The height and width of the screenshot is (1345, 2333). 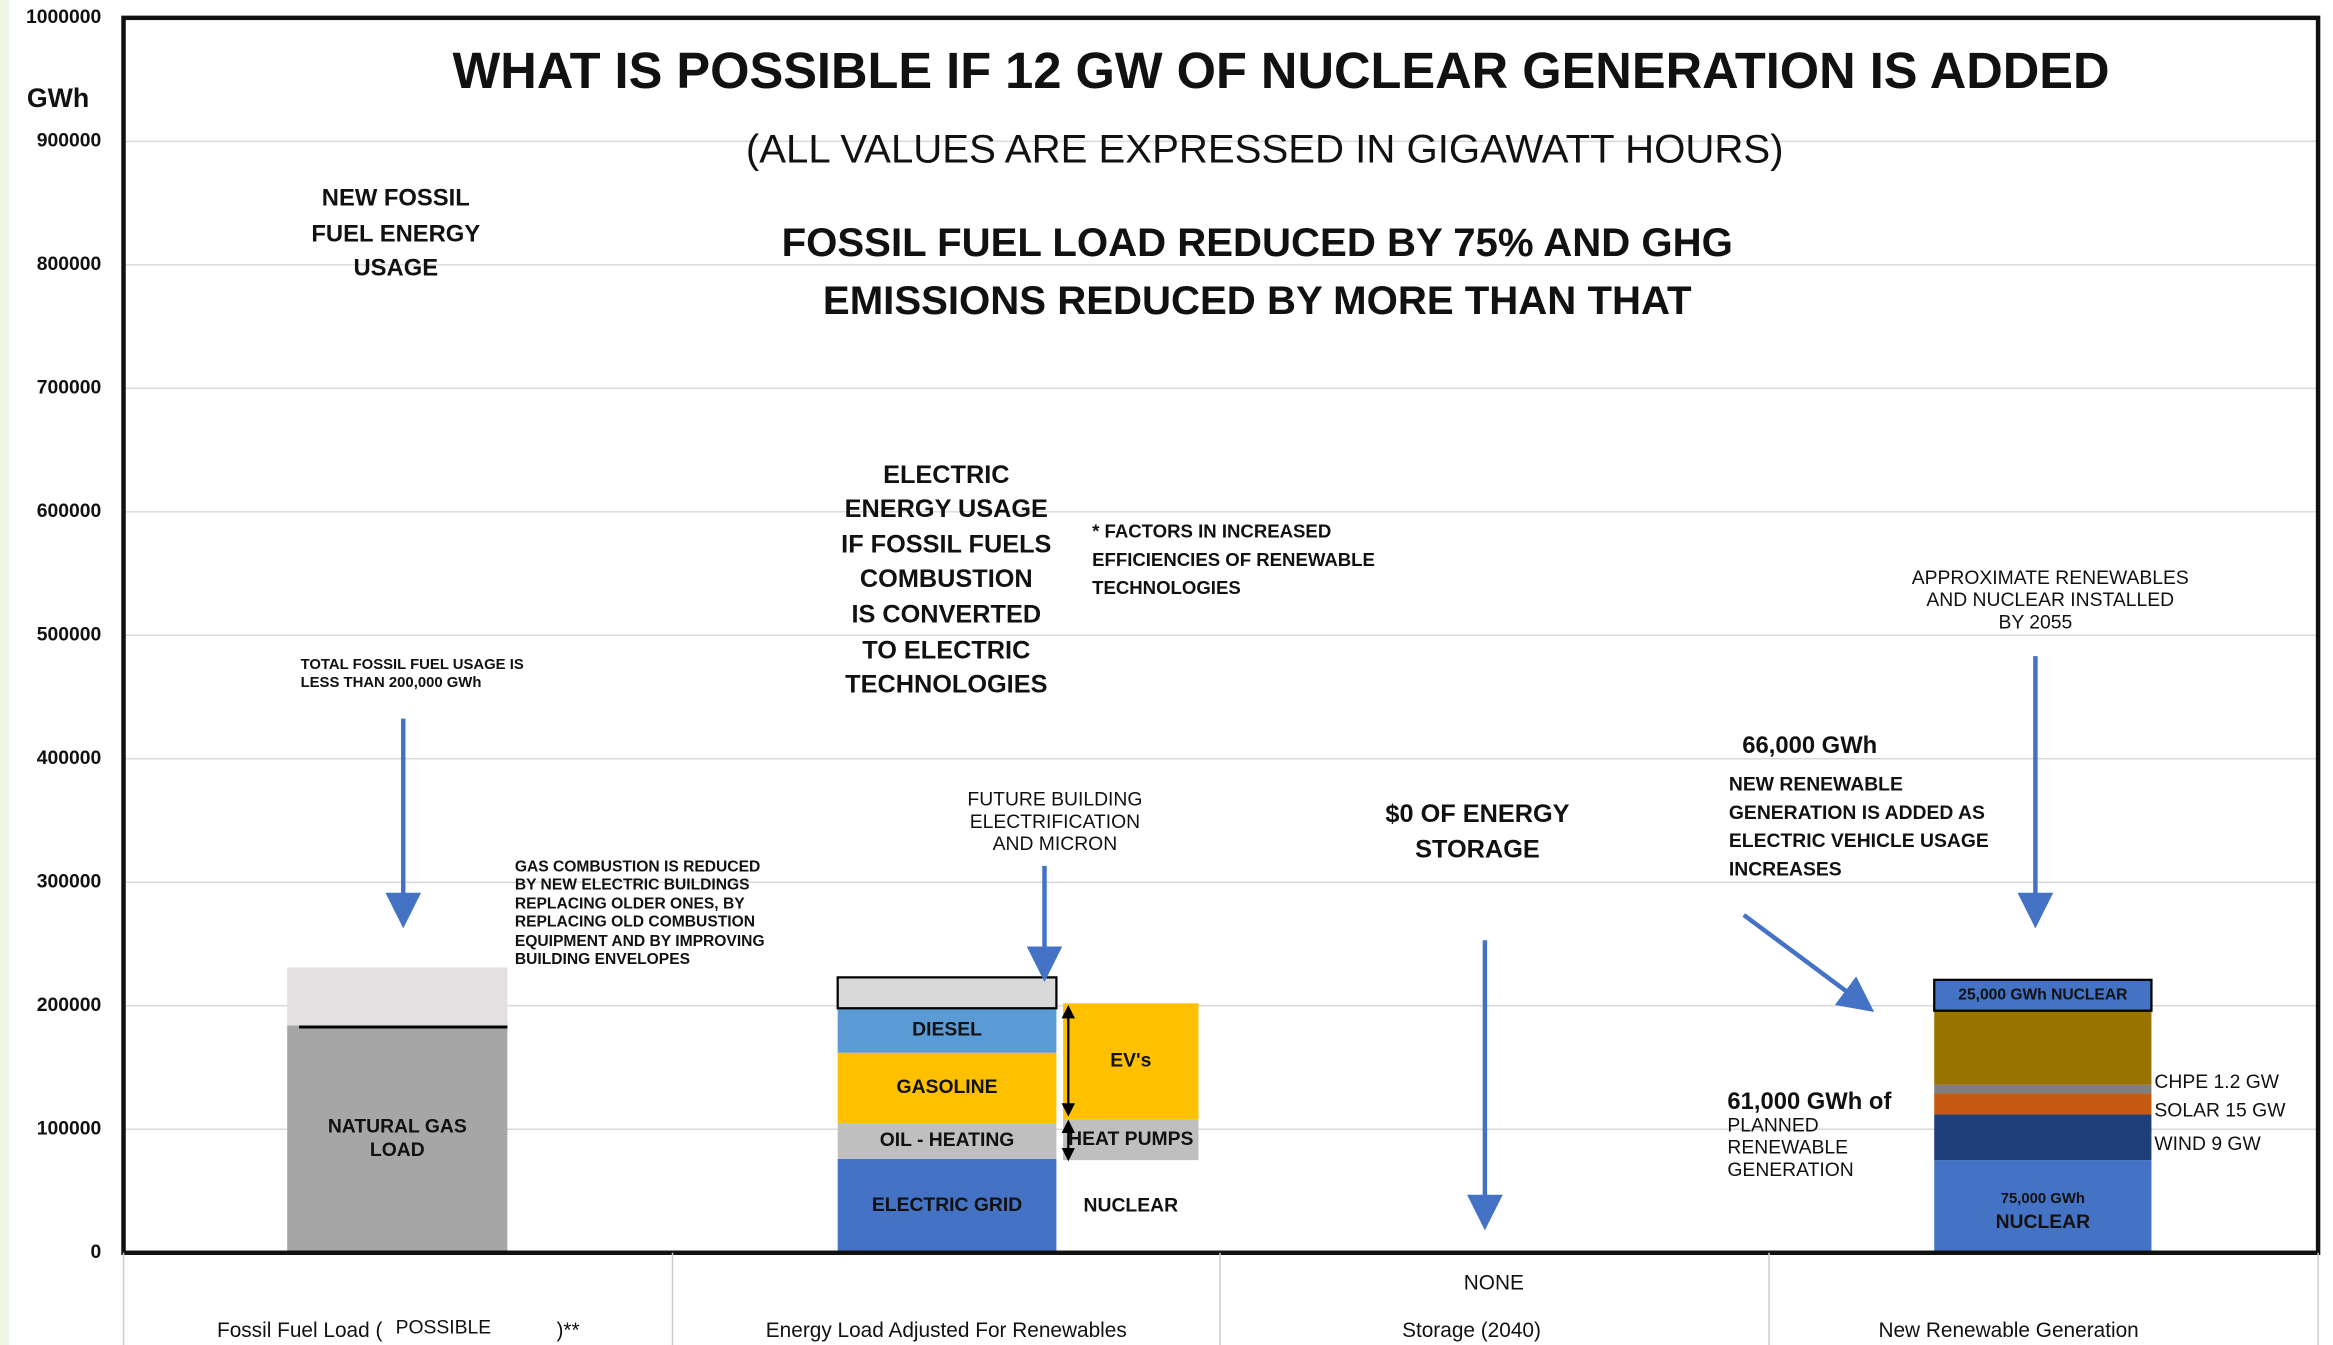 I want to click on segment-label: EV's, so click(x=1130, y=1060).